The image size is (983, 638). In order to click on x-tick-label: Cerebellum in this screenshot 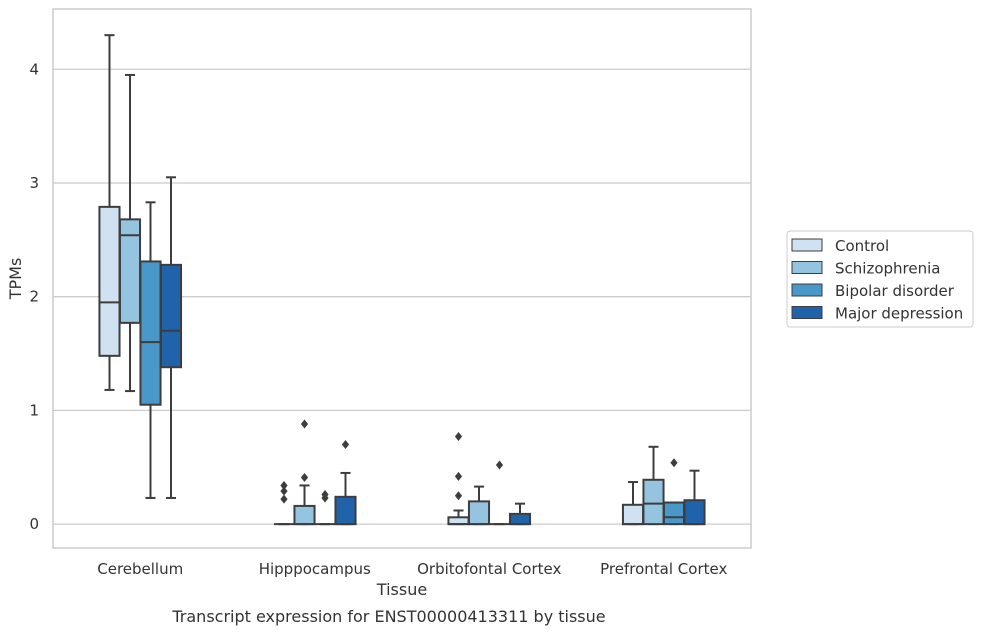, I will do `click(140, 569)`.